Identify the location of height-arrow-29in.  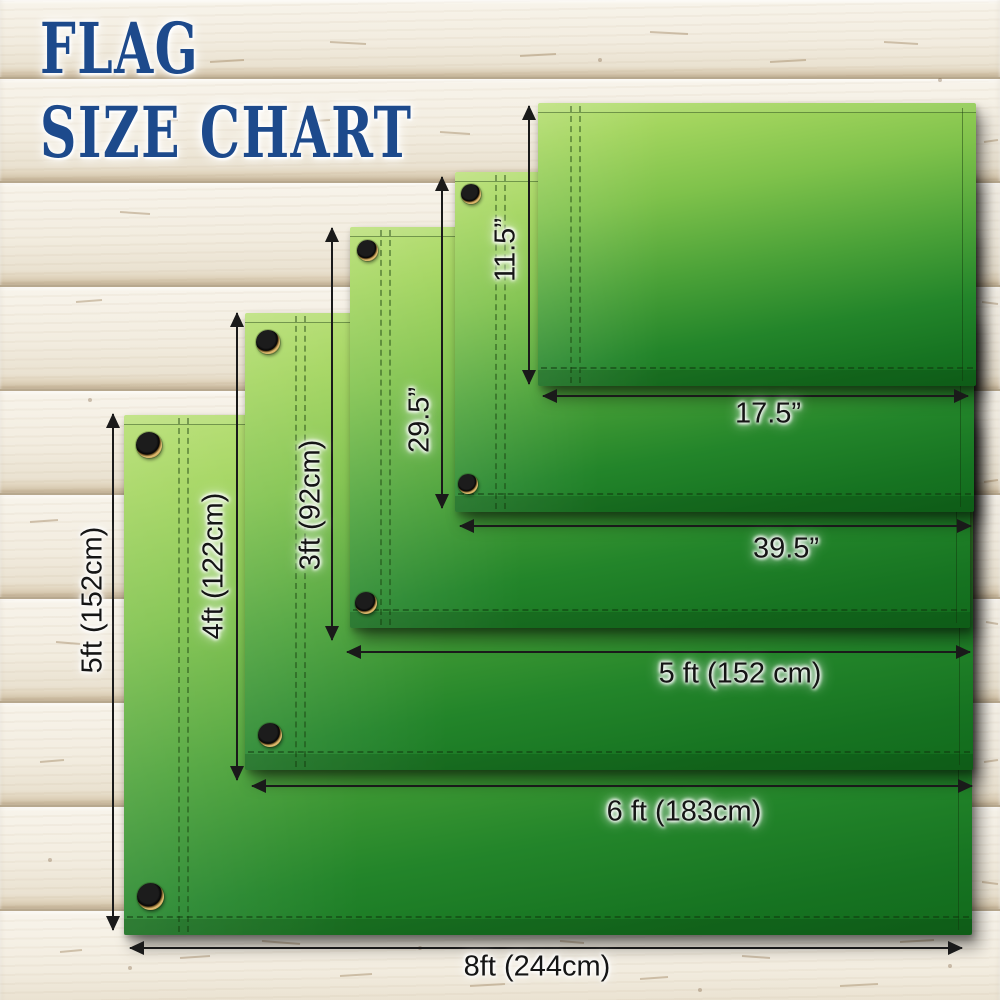
(442, 342).